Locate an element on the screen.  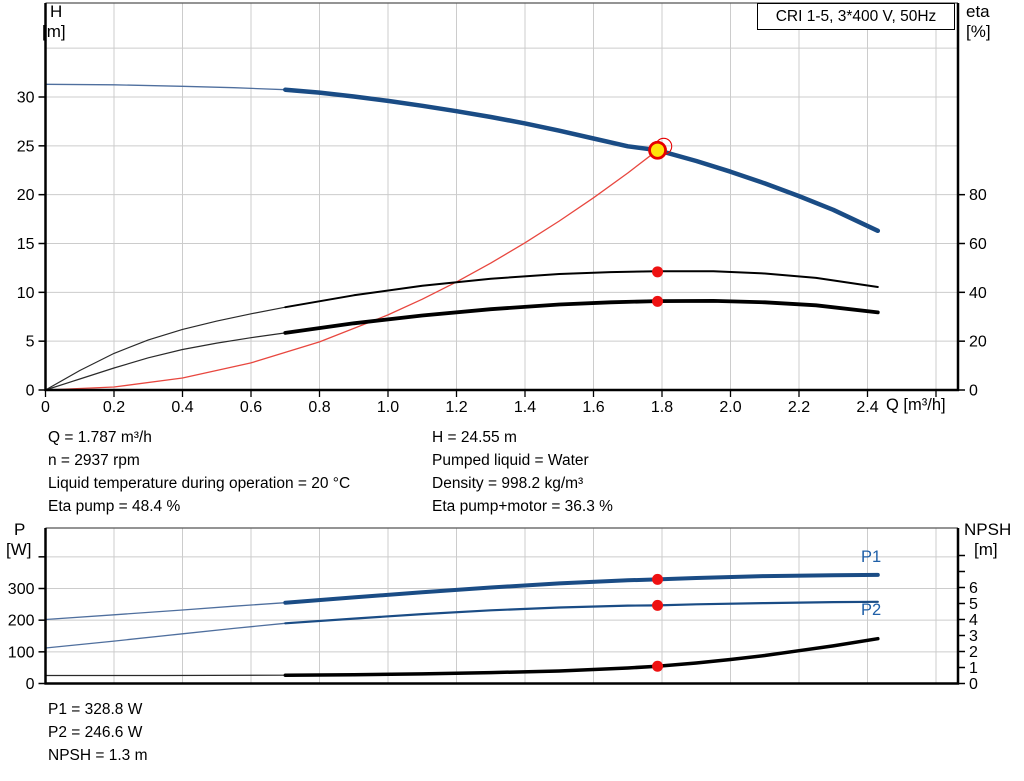
curve-head-curve-lowflow is located at coordinates (165, 87).